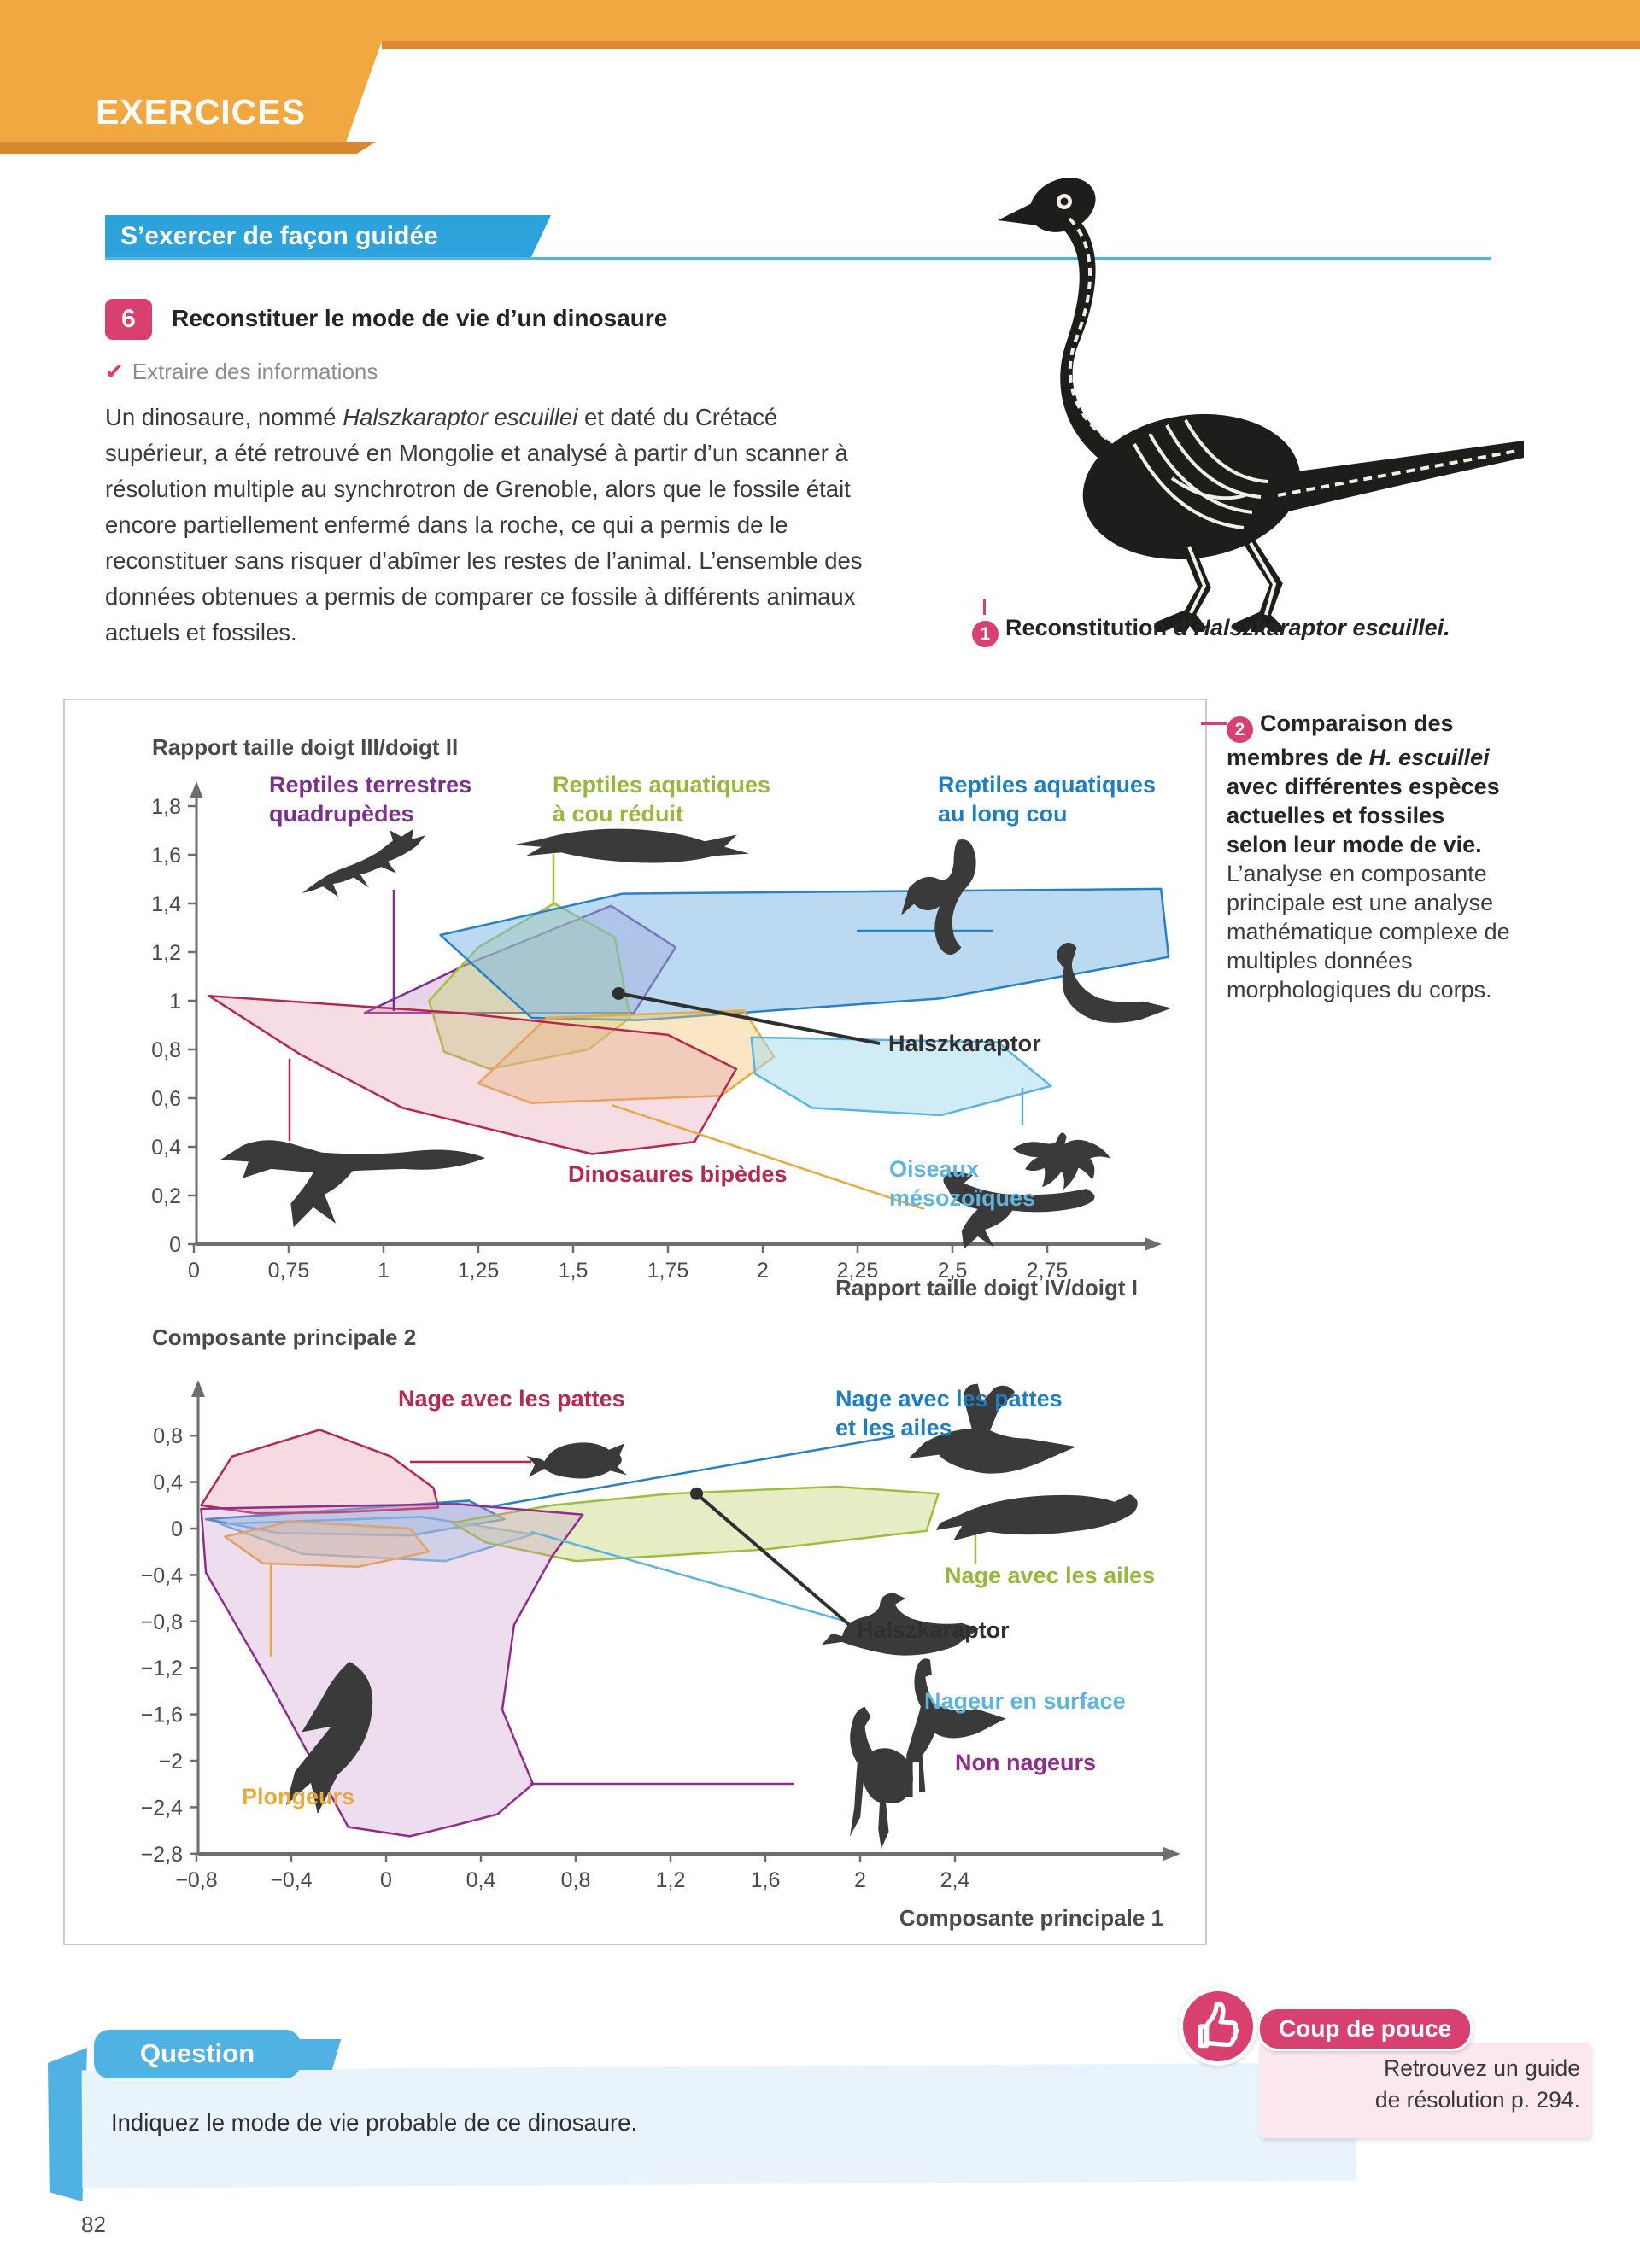 This screenshot has width=1640, height=2268. Describe the element at coordinates (291, 1880) in the screenshot. I see `x-tick-label: −0,4` at that location.